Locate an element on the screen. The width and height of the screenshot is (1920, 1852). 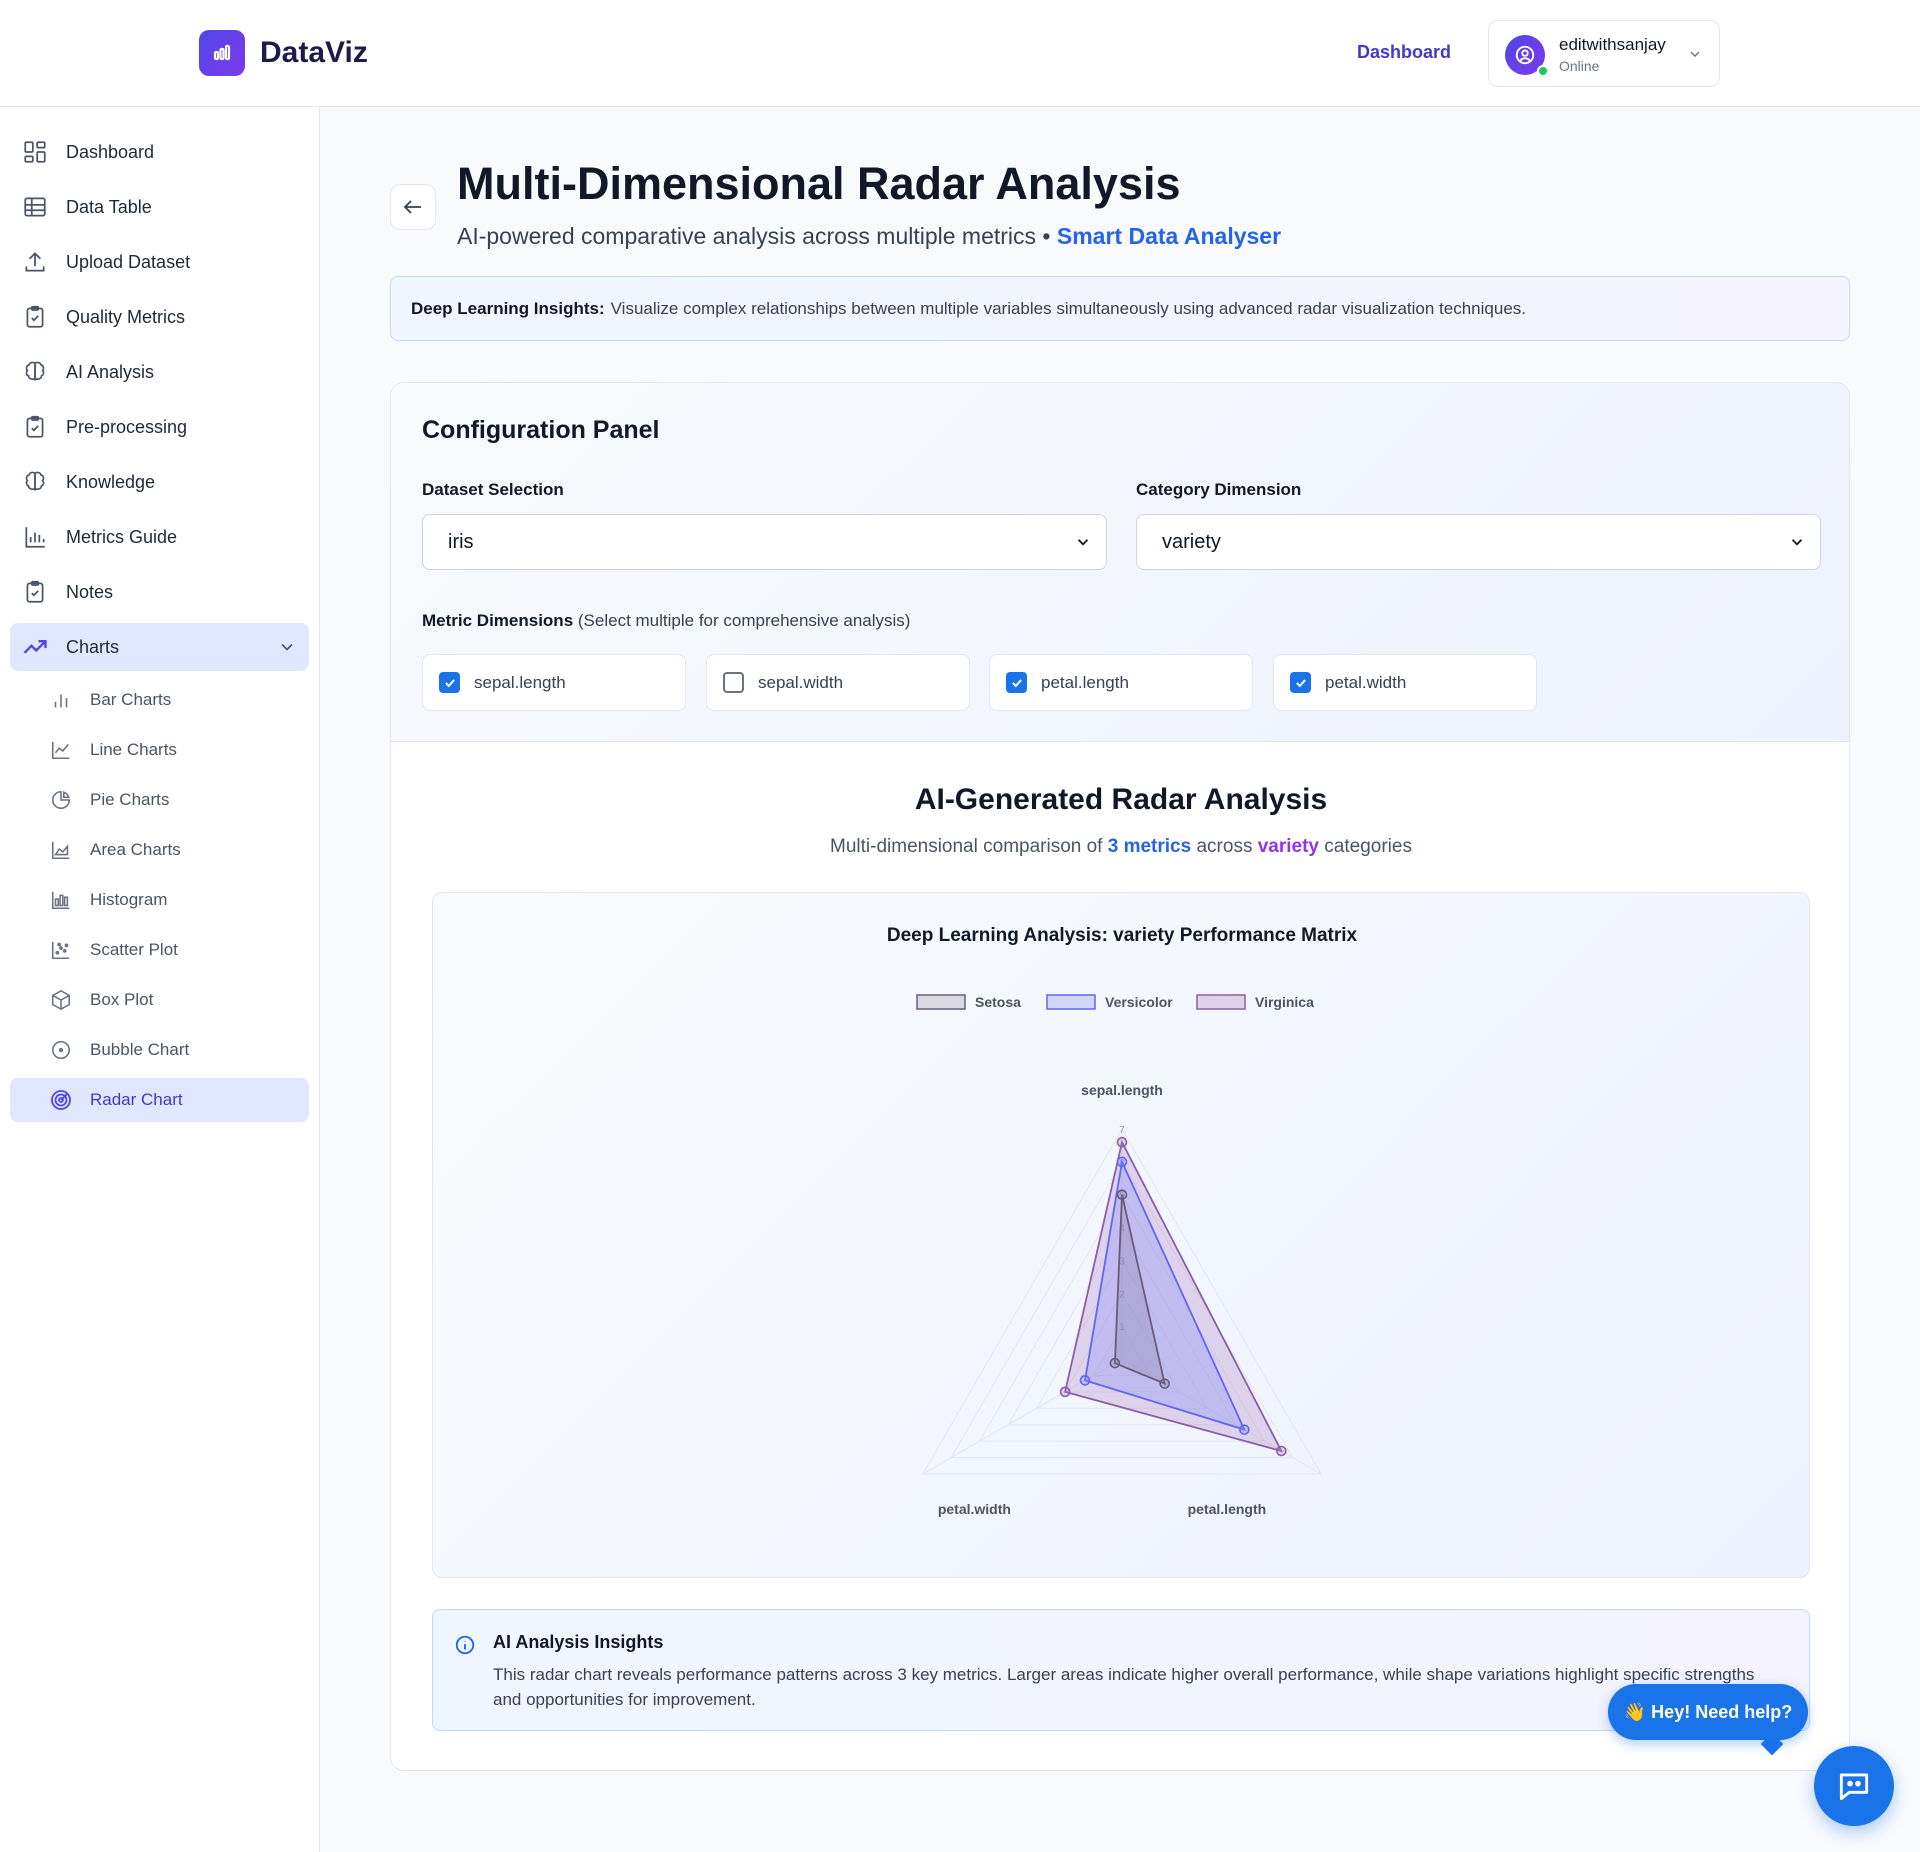
app-logo: DataViz is located at coordinates (283, 53).